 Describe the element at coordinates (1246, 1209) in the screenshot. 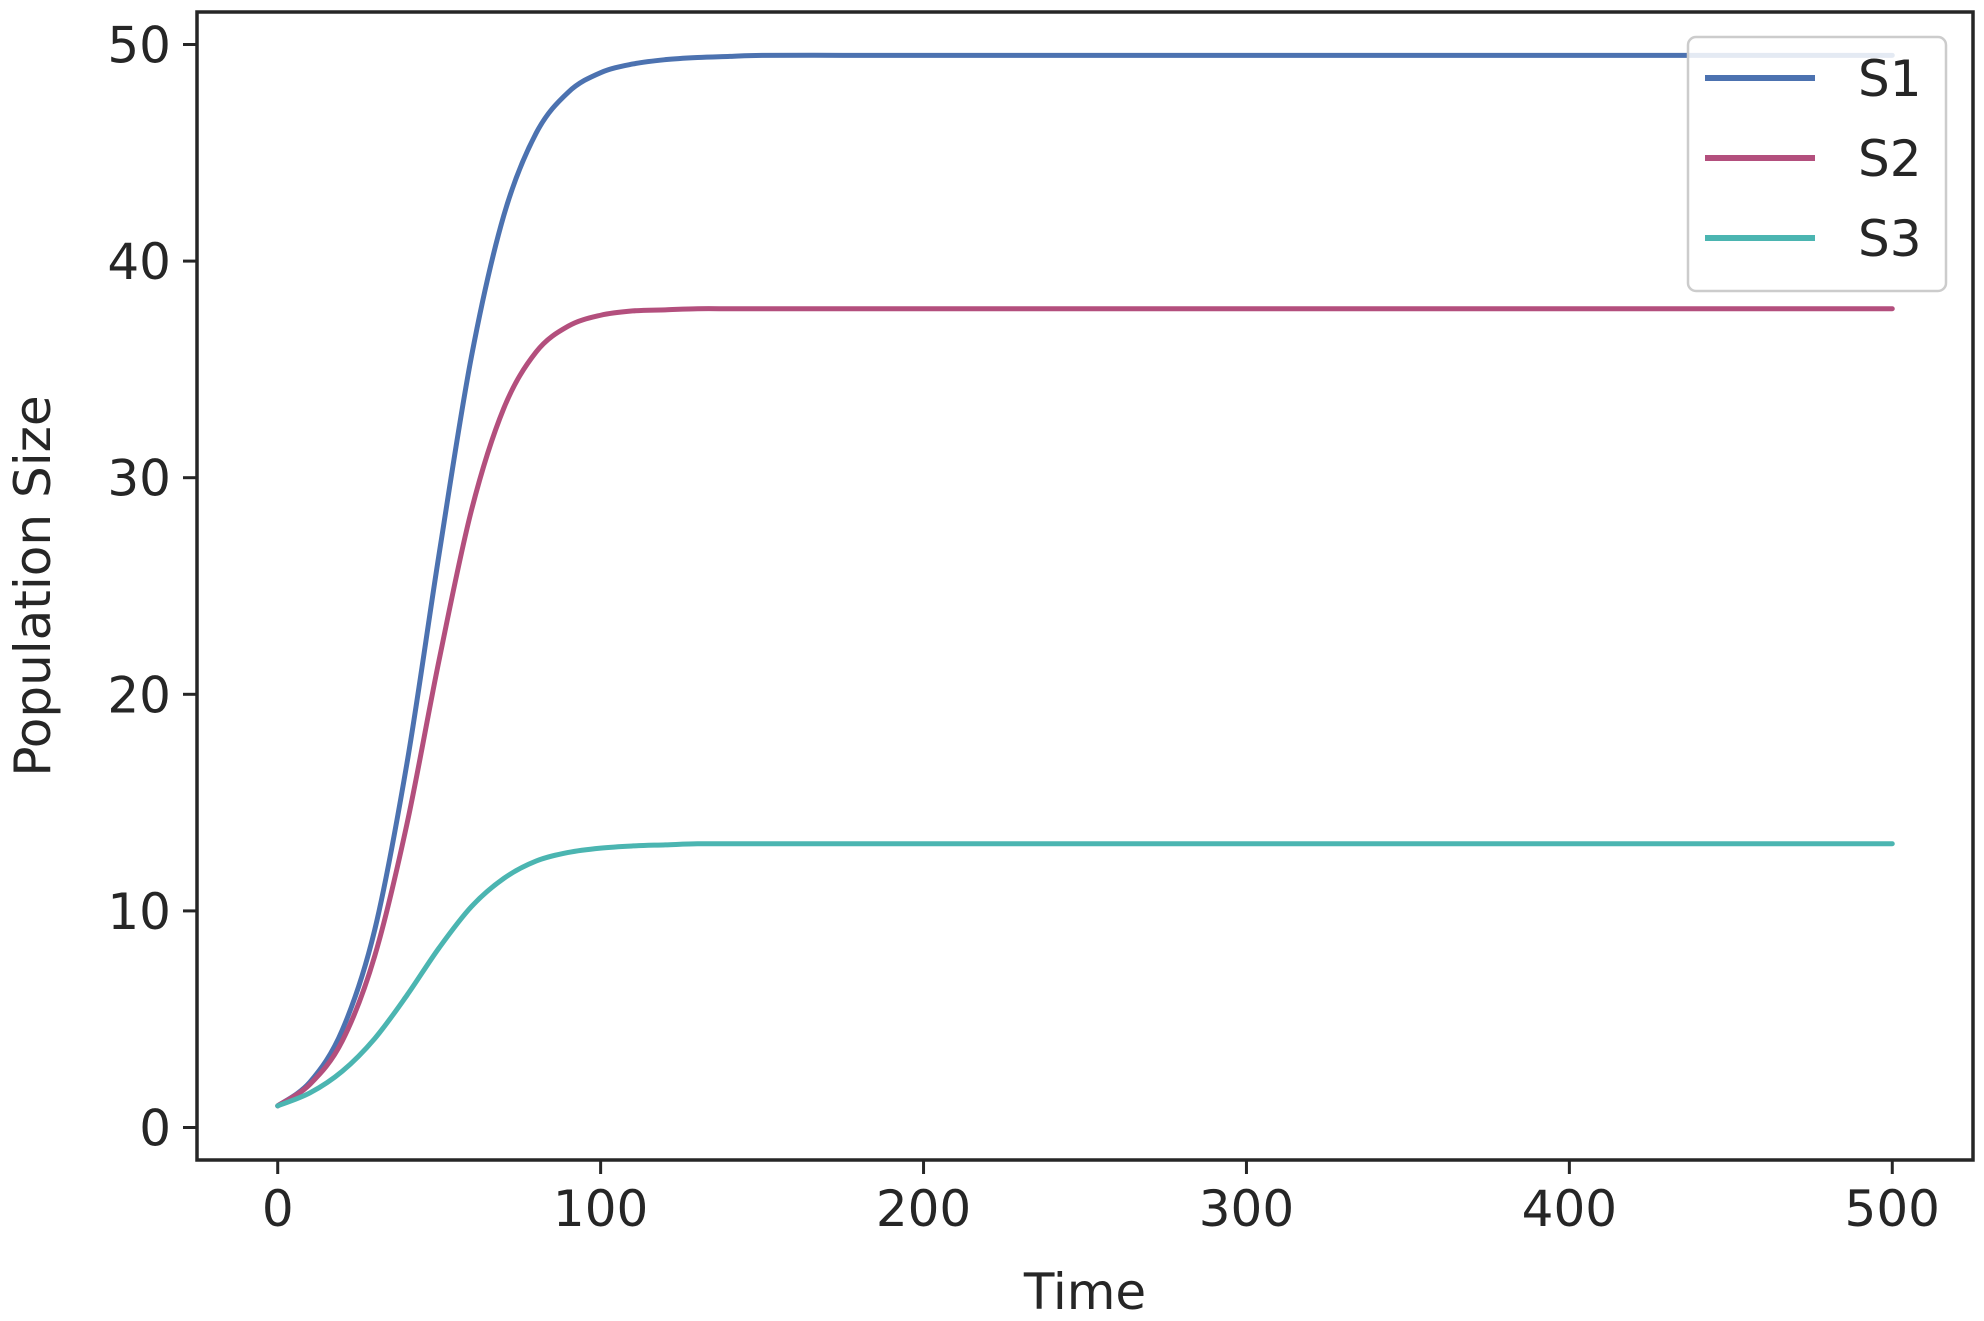

I see `x-tick-label: 300` at that location.